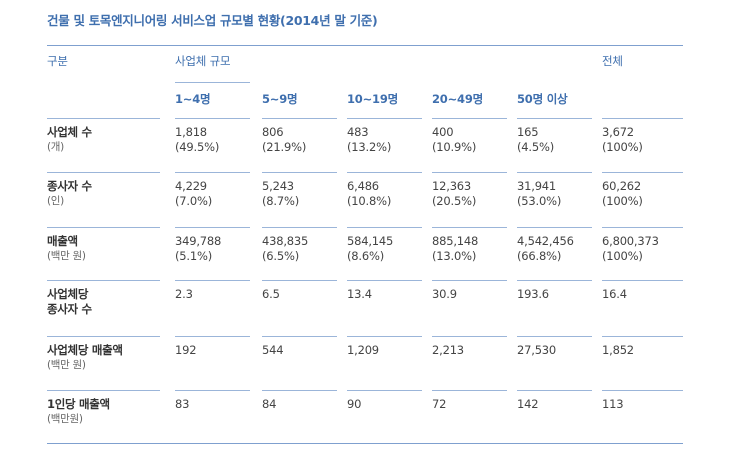 This screenshot has height=474, width=730. I want to click on table-cell: 31,941 (53.0%), so click(539, 194).